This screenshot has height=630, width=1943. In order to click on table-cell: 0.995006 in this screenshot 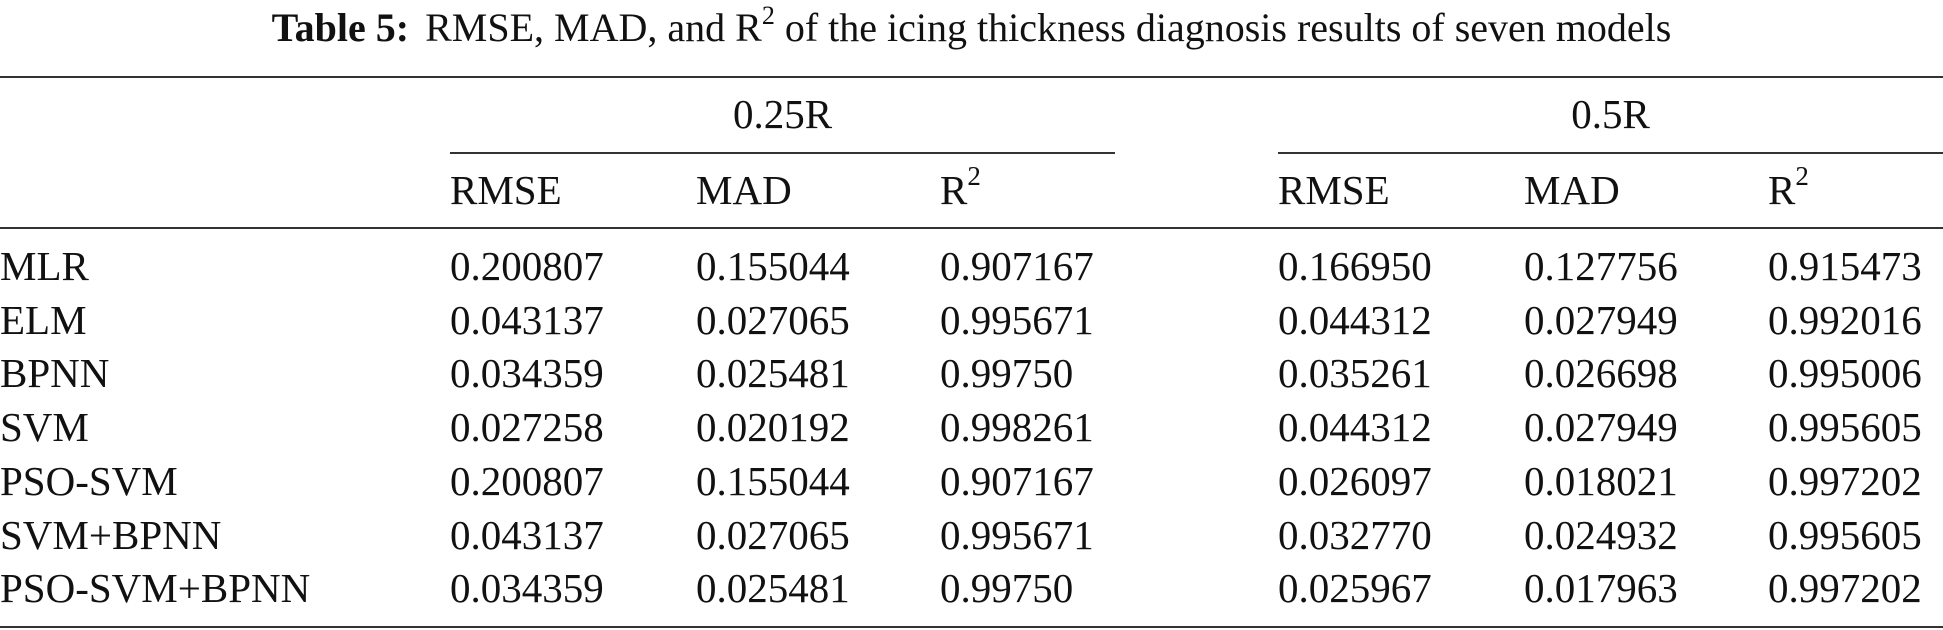, I will do `click(1845, 373)`.